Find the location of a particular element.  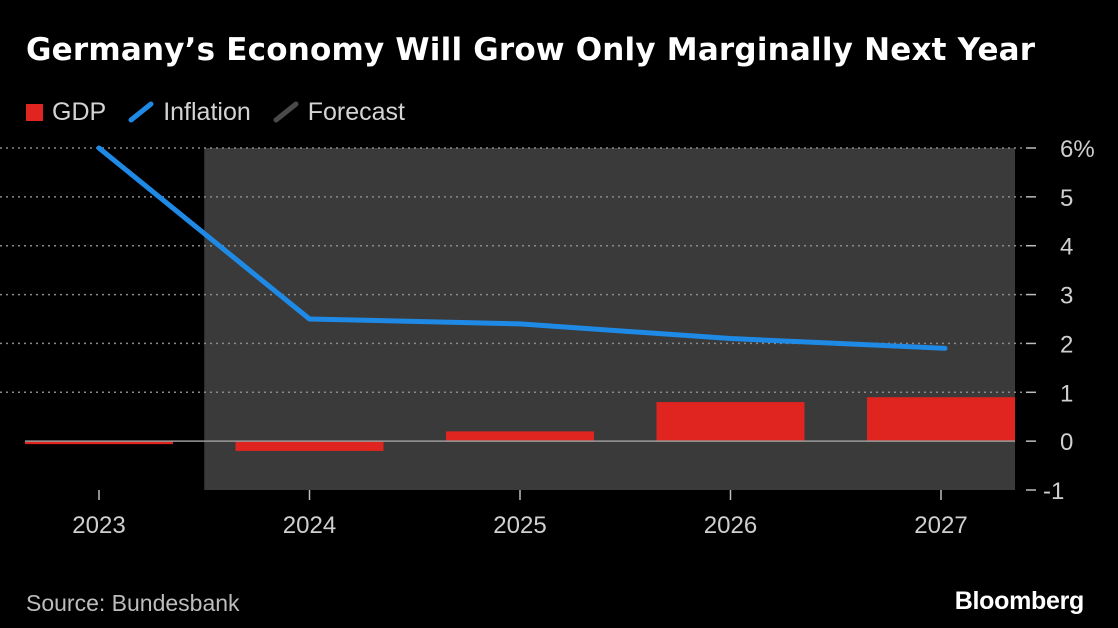

y-tick-label: -1 is located at coordinates (1053, 491).